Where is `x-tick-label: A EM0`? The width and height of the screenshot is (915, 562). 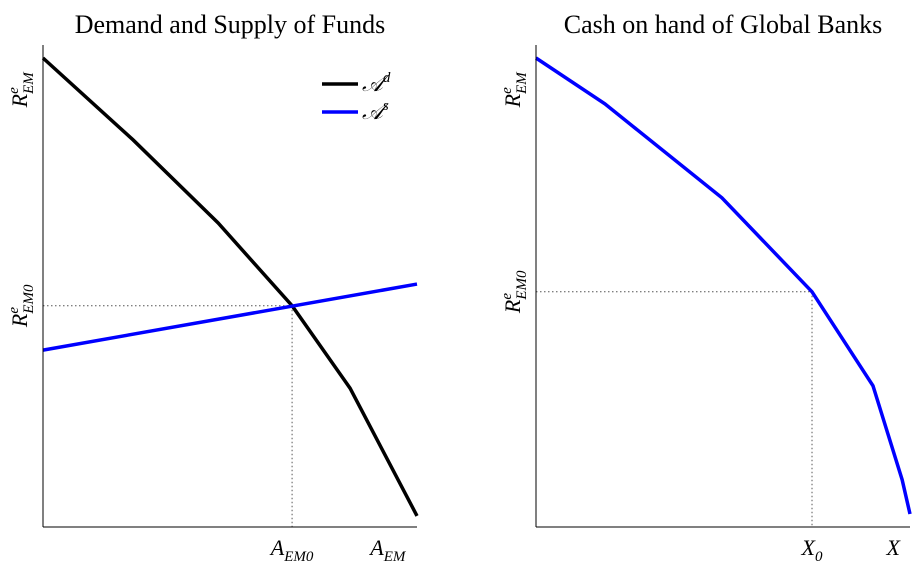
x-tick-label: A EM0 is located at coordinates (291, 548).